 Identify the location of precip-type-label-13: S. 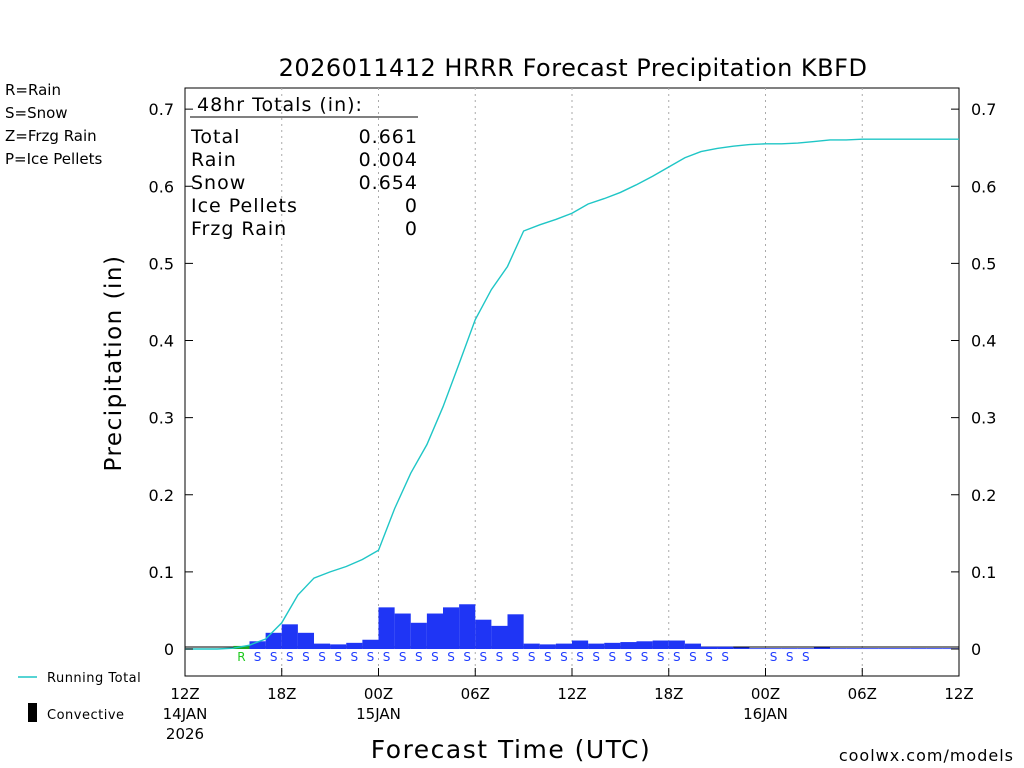
(403, 657).